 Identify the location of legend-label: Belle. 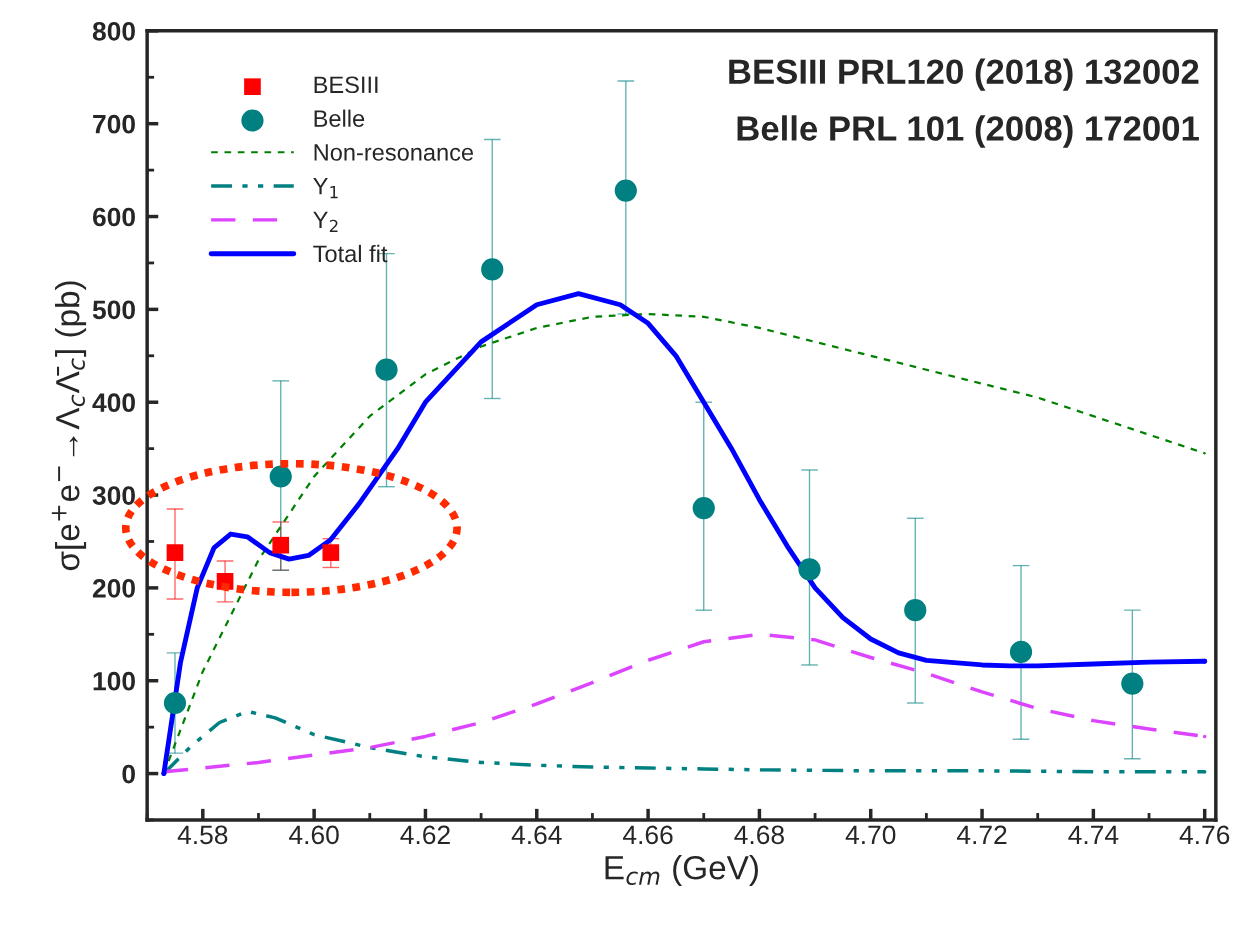
(339, 118).